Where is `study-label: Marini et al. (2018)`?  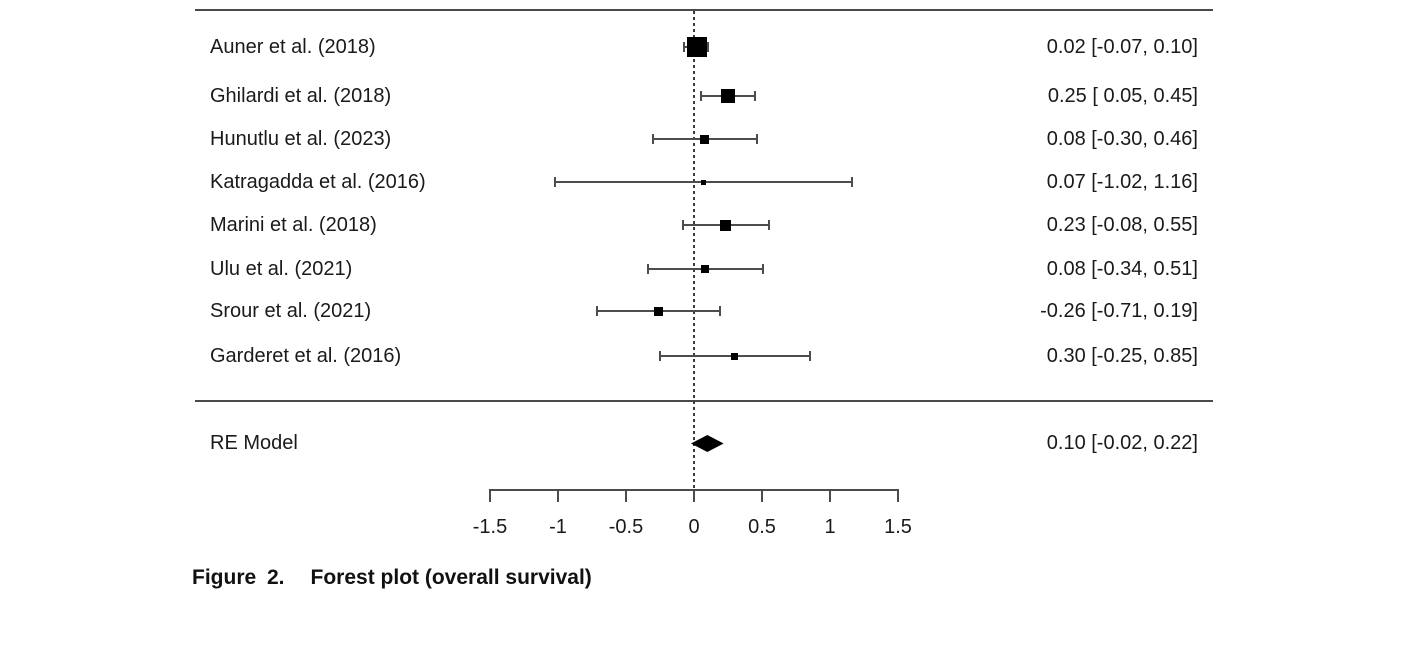
study-label: Marini et al. (2018) is located at coordinates (293, 225).